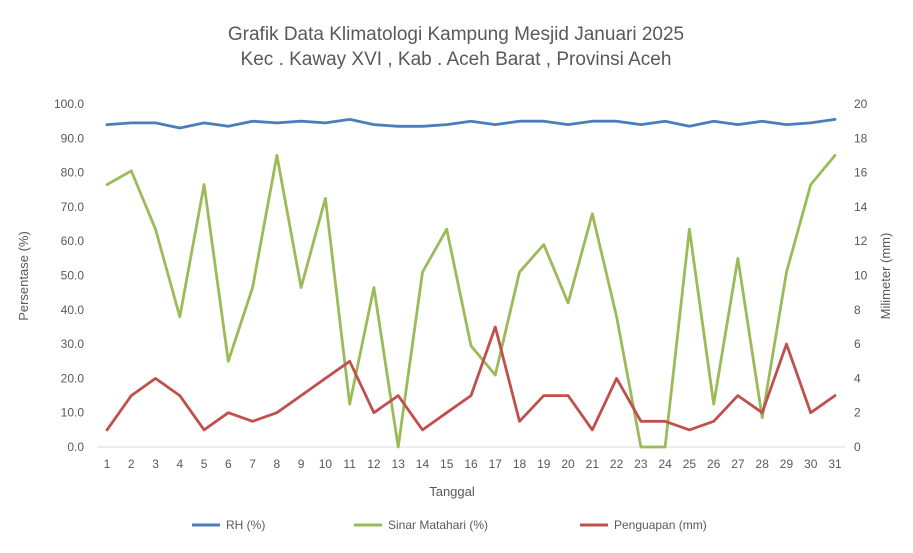  Describe the element at coordinates (857, 310) in the screenshot. I see `y-right-tick-label: 8` at that location.